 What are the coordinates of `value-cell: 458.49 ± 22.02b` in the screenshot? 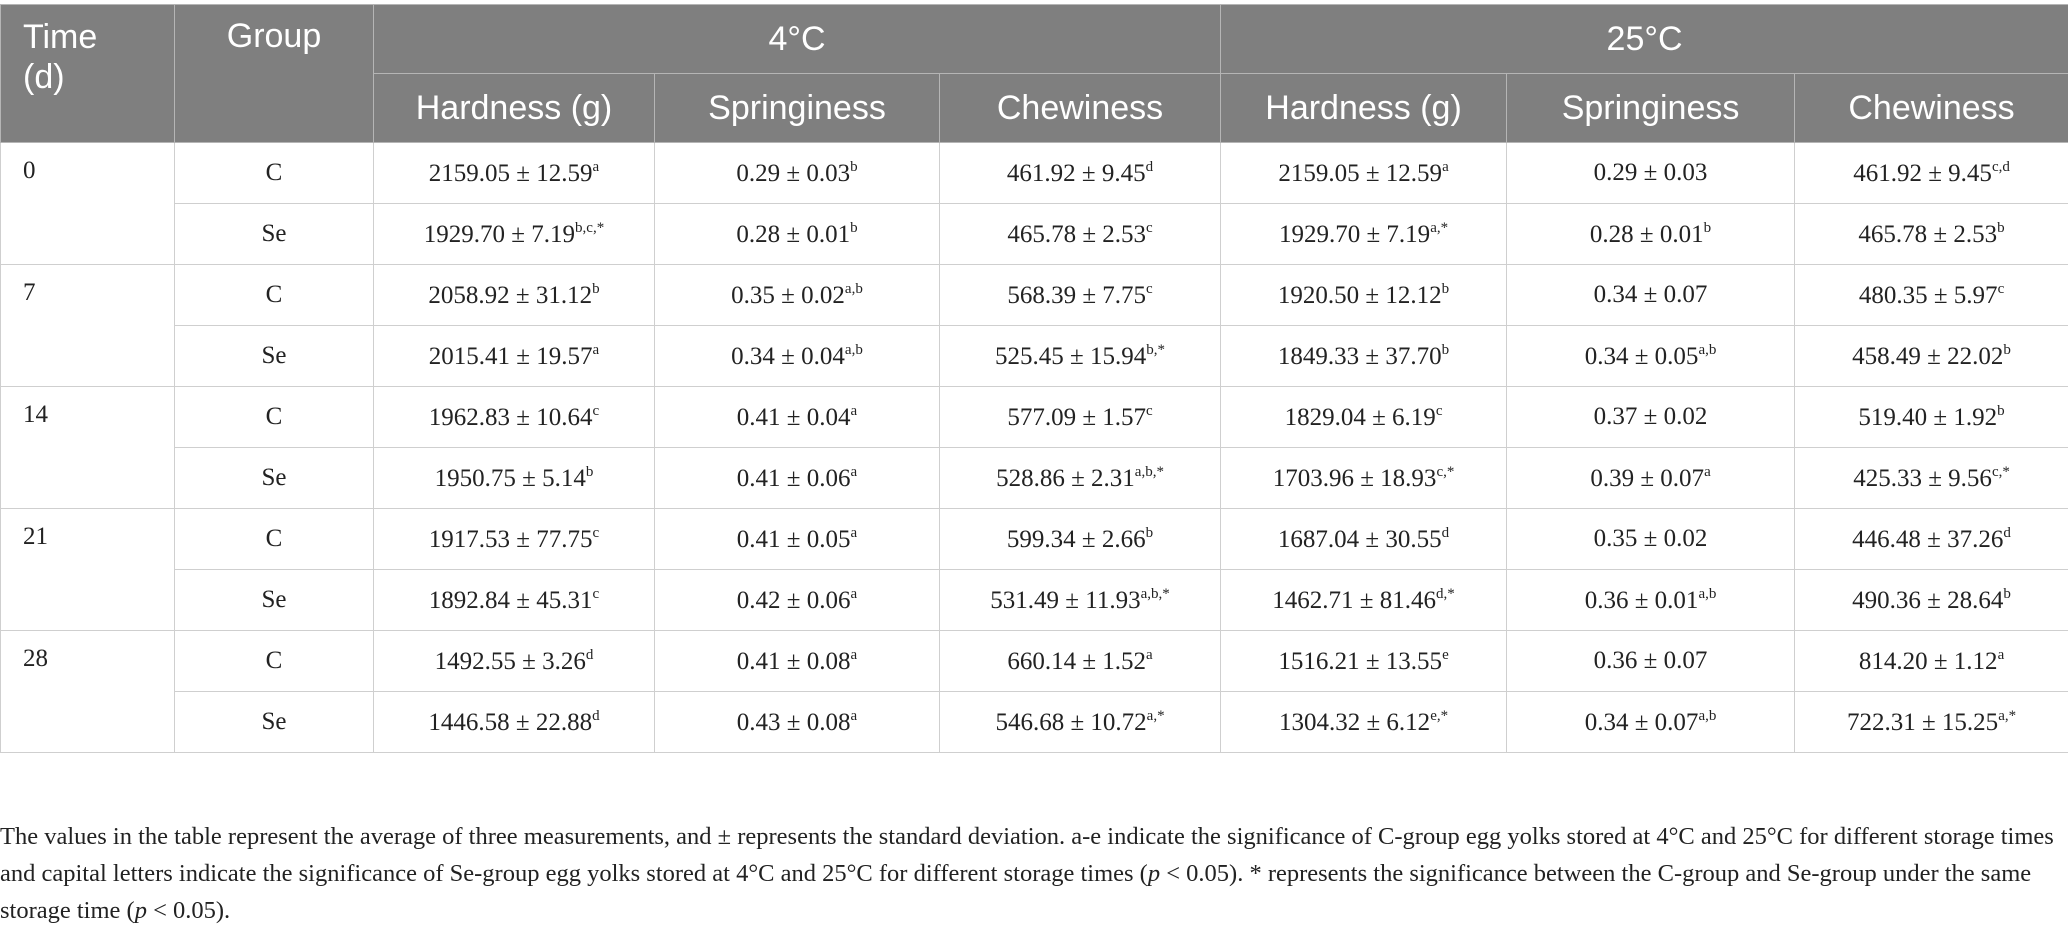 It's located at (1931, 356).